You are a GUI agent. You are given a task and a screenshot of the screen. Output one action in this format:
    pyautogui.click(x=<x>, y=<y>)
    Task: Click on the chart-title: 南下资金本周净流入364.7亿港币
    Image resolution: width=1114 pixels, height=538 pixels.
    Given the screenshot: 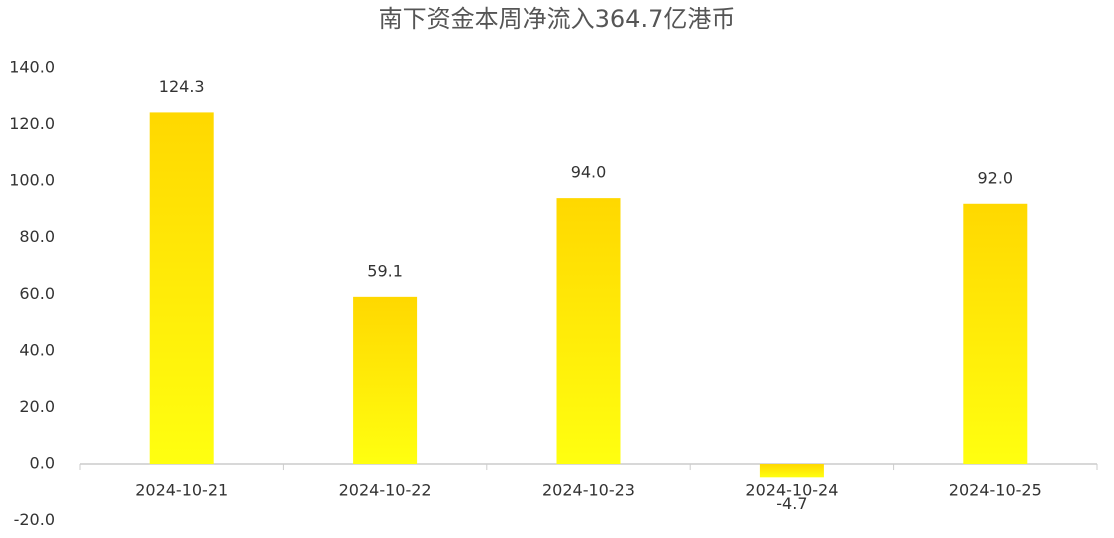 What is the action you would take?
    pyautogui.click(x=557, y=19)
    